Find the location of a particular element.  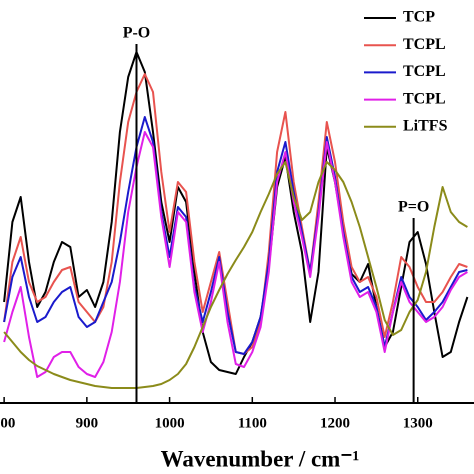

x-tick-label: 1200 is located at coordinates (335, 423).